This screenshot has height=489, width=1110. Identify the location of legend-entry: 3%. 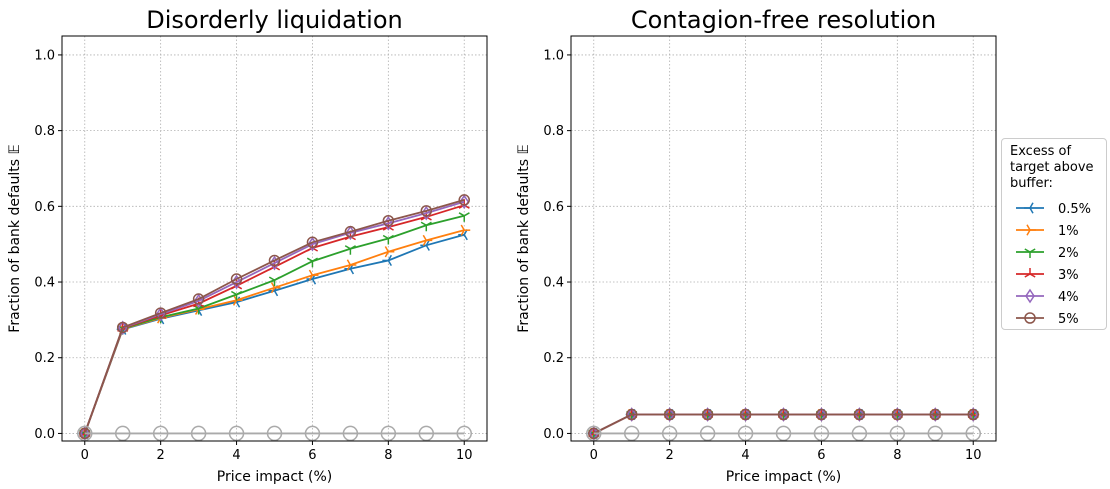
(1047, 275).